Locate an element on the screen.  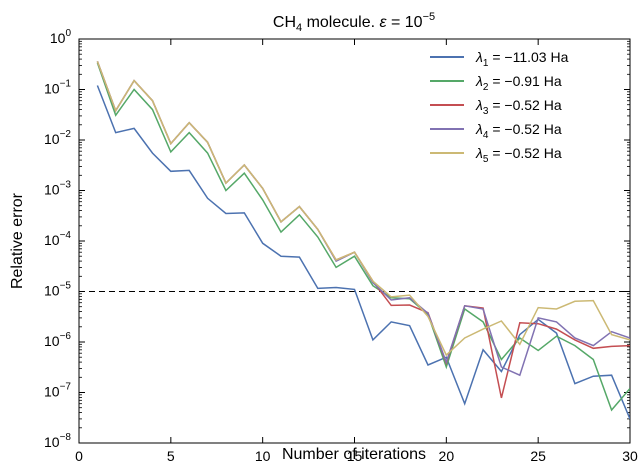
x-tick-label: 30 is located at coordinates (630, 455).